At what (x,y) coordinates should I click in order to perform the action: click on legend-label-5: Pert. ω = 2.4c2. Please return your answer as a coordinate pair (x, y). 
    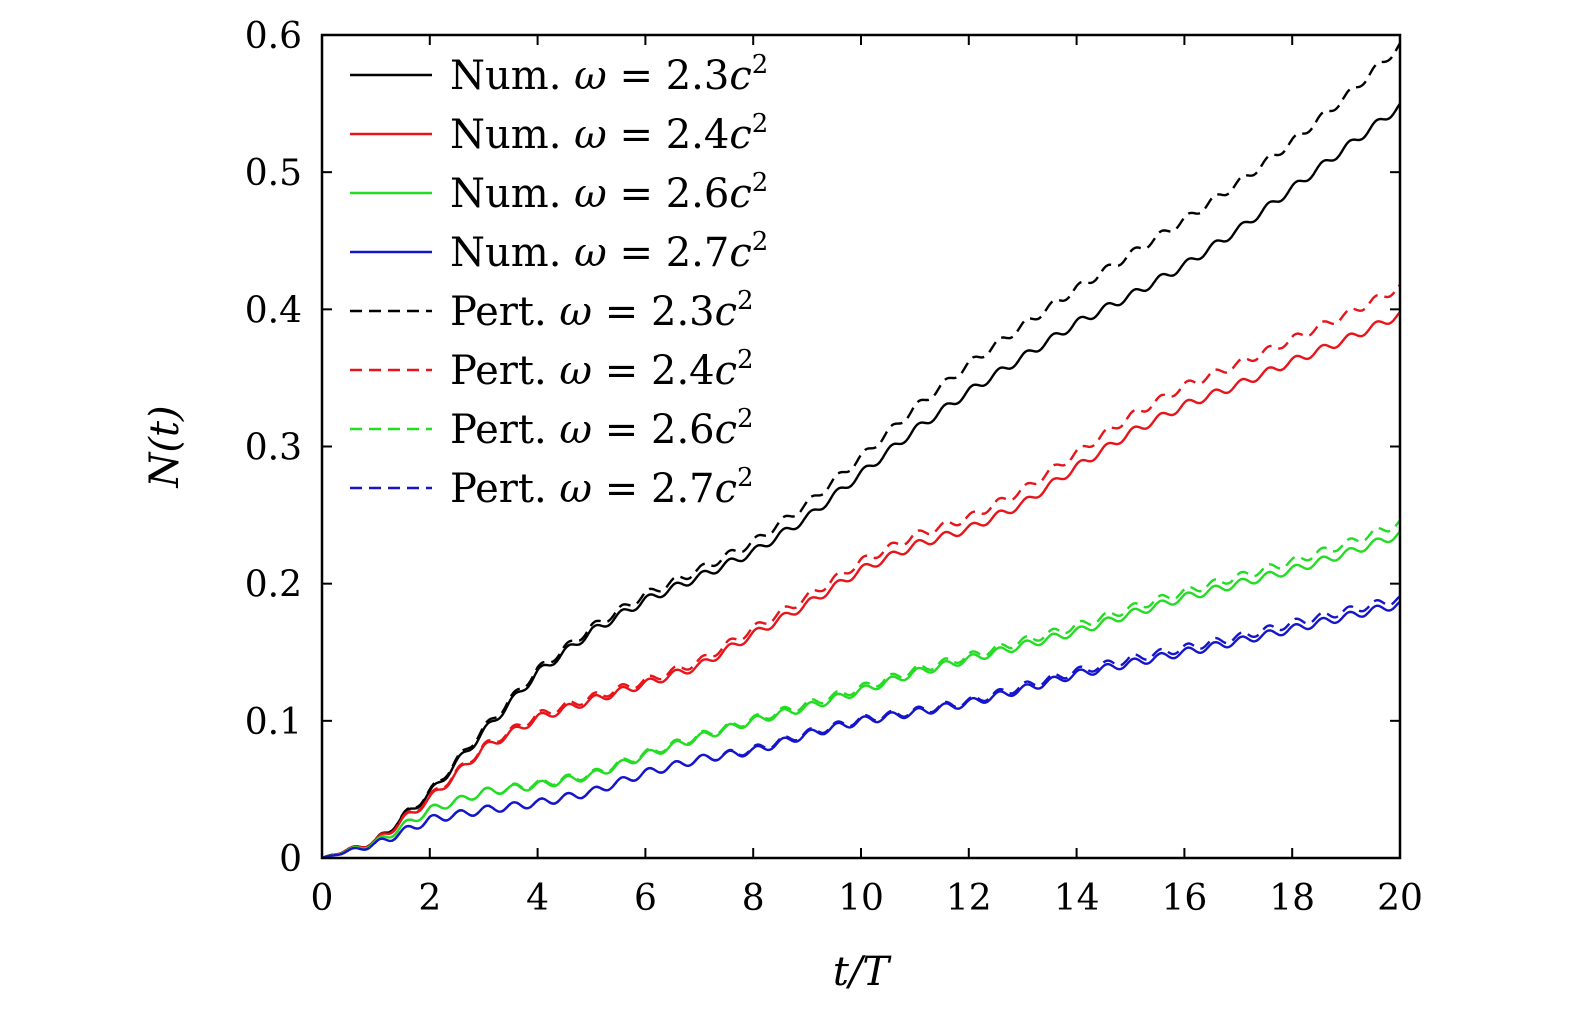
    Looking at the image, I should click on (602, 369).